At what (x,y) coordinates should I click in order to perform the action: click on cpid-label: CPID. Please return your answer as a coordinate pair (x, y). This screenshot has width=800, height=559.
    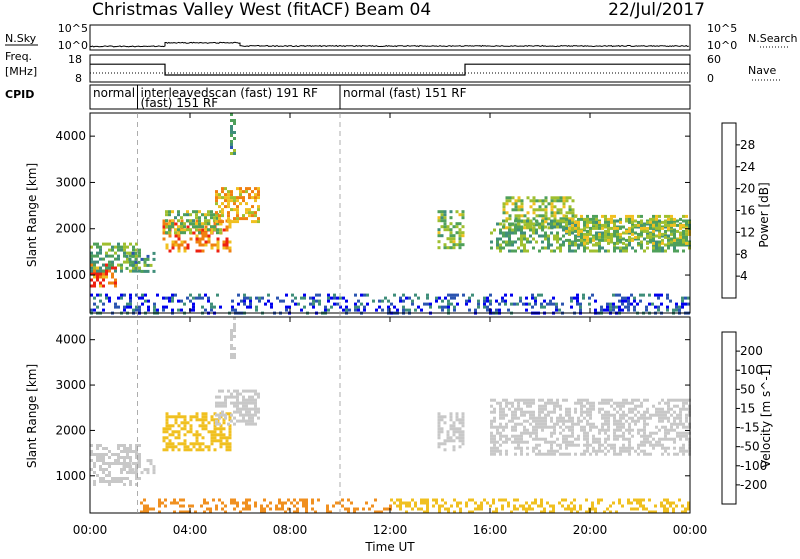
    Looking at the image, I should click on (19, 94).